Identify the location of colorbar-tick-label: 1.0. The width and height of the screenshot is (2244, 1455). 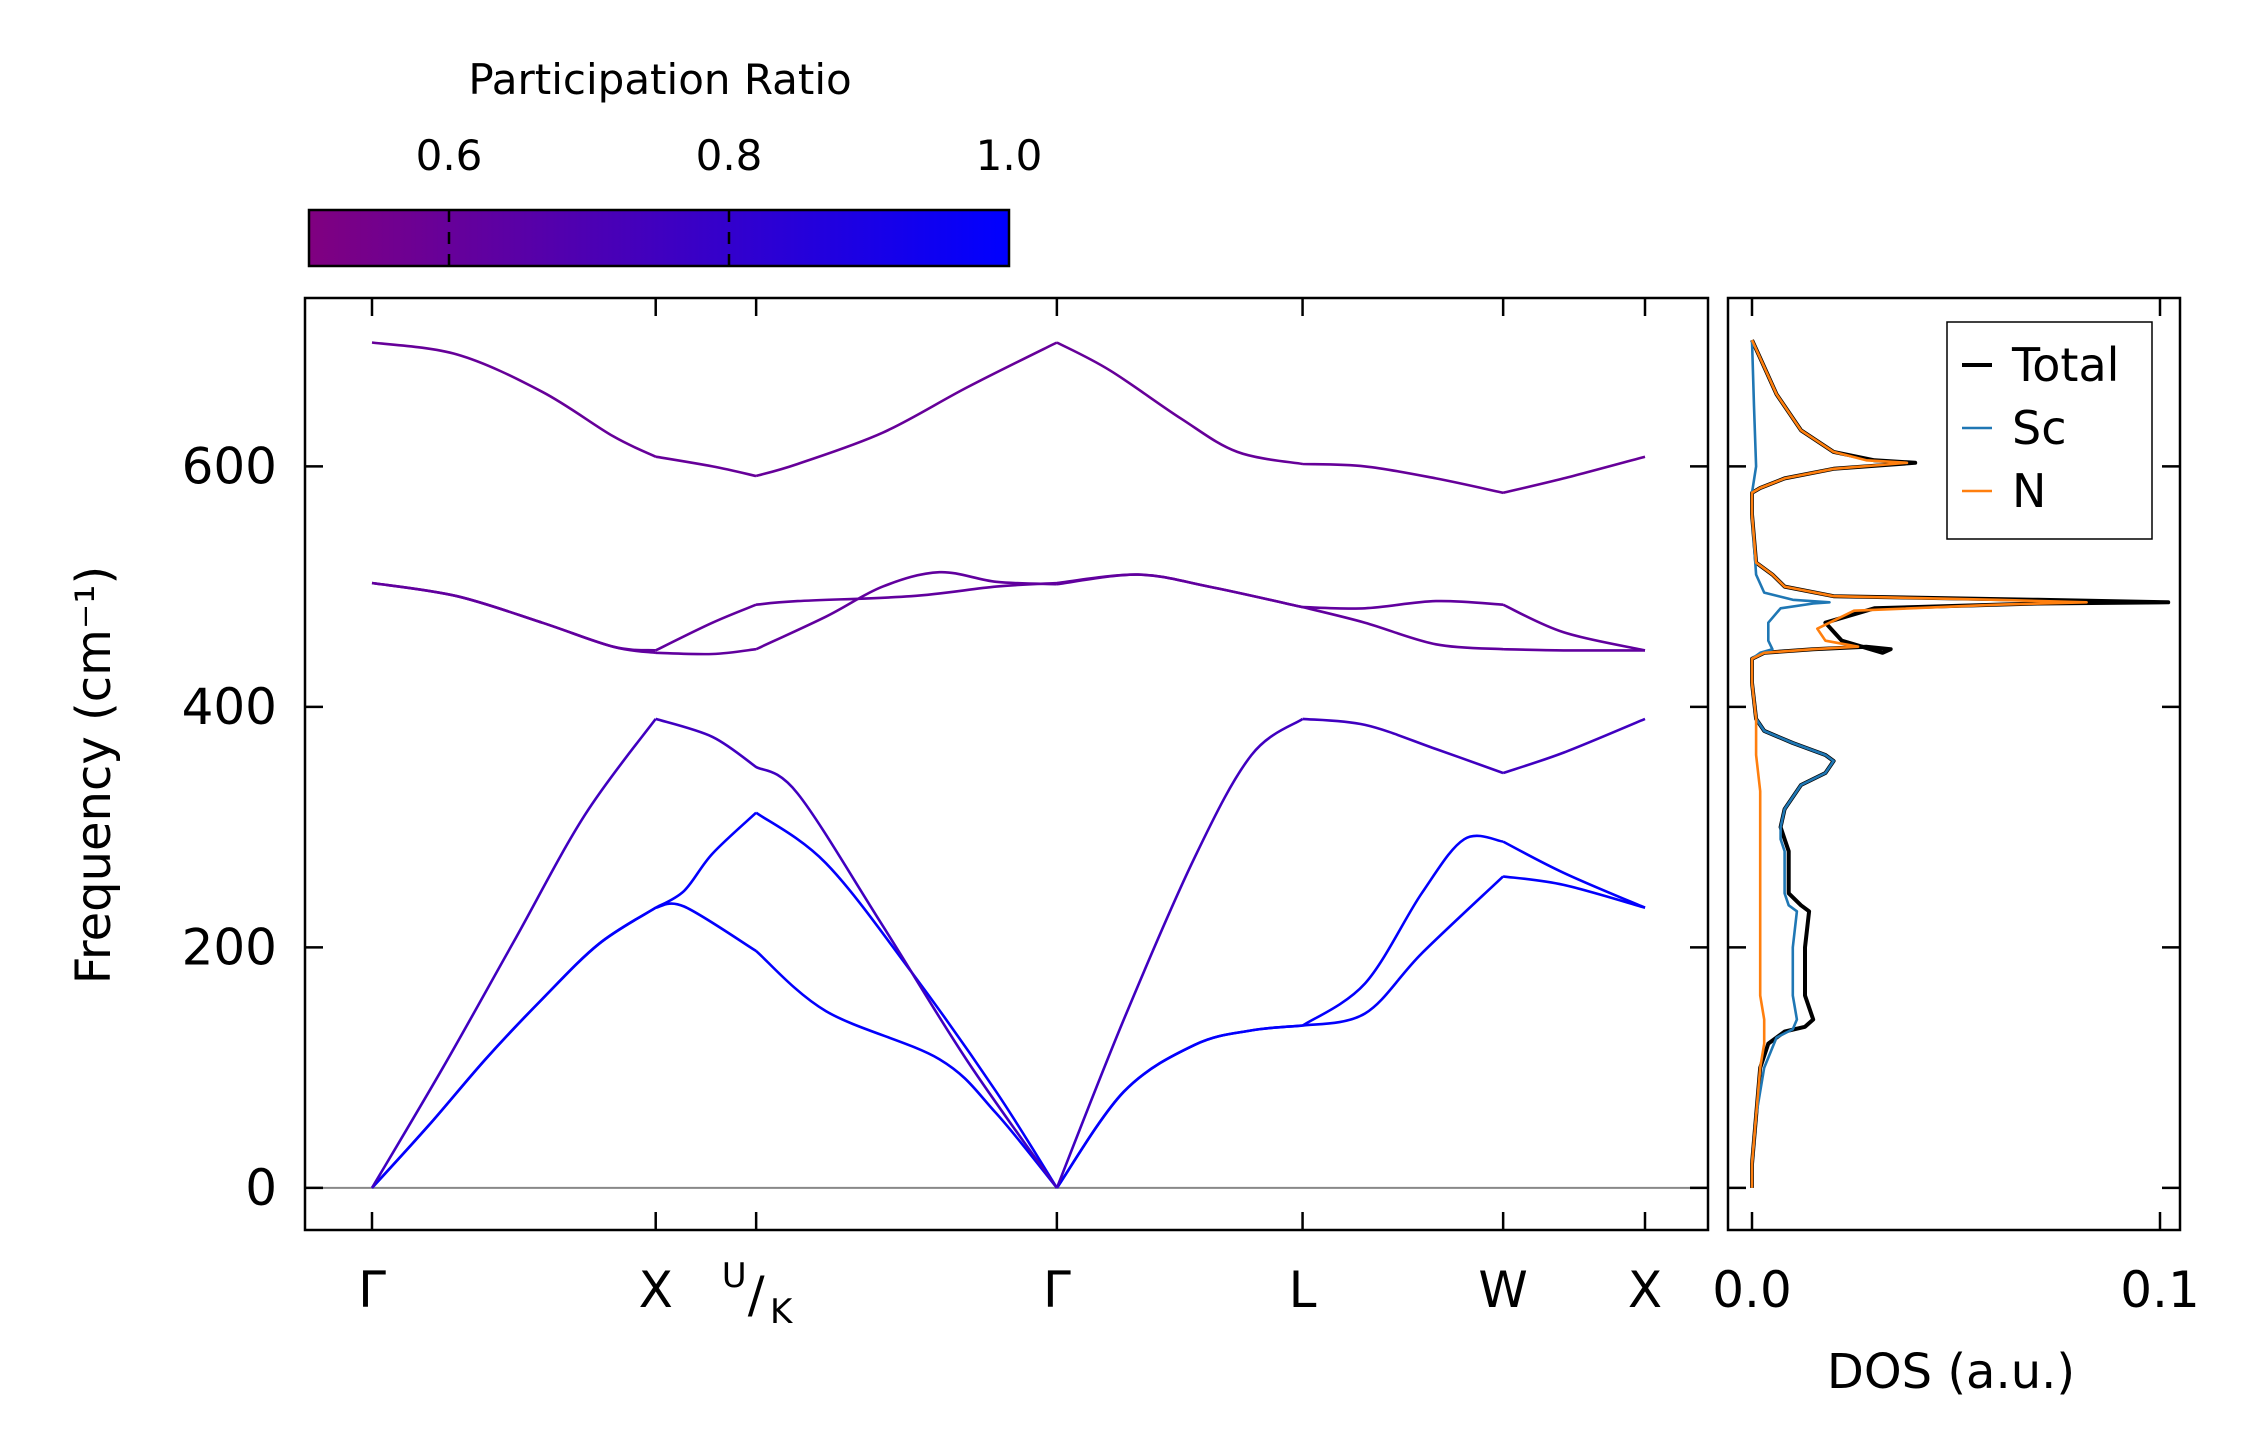
(1009, 155).